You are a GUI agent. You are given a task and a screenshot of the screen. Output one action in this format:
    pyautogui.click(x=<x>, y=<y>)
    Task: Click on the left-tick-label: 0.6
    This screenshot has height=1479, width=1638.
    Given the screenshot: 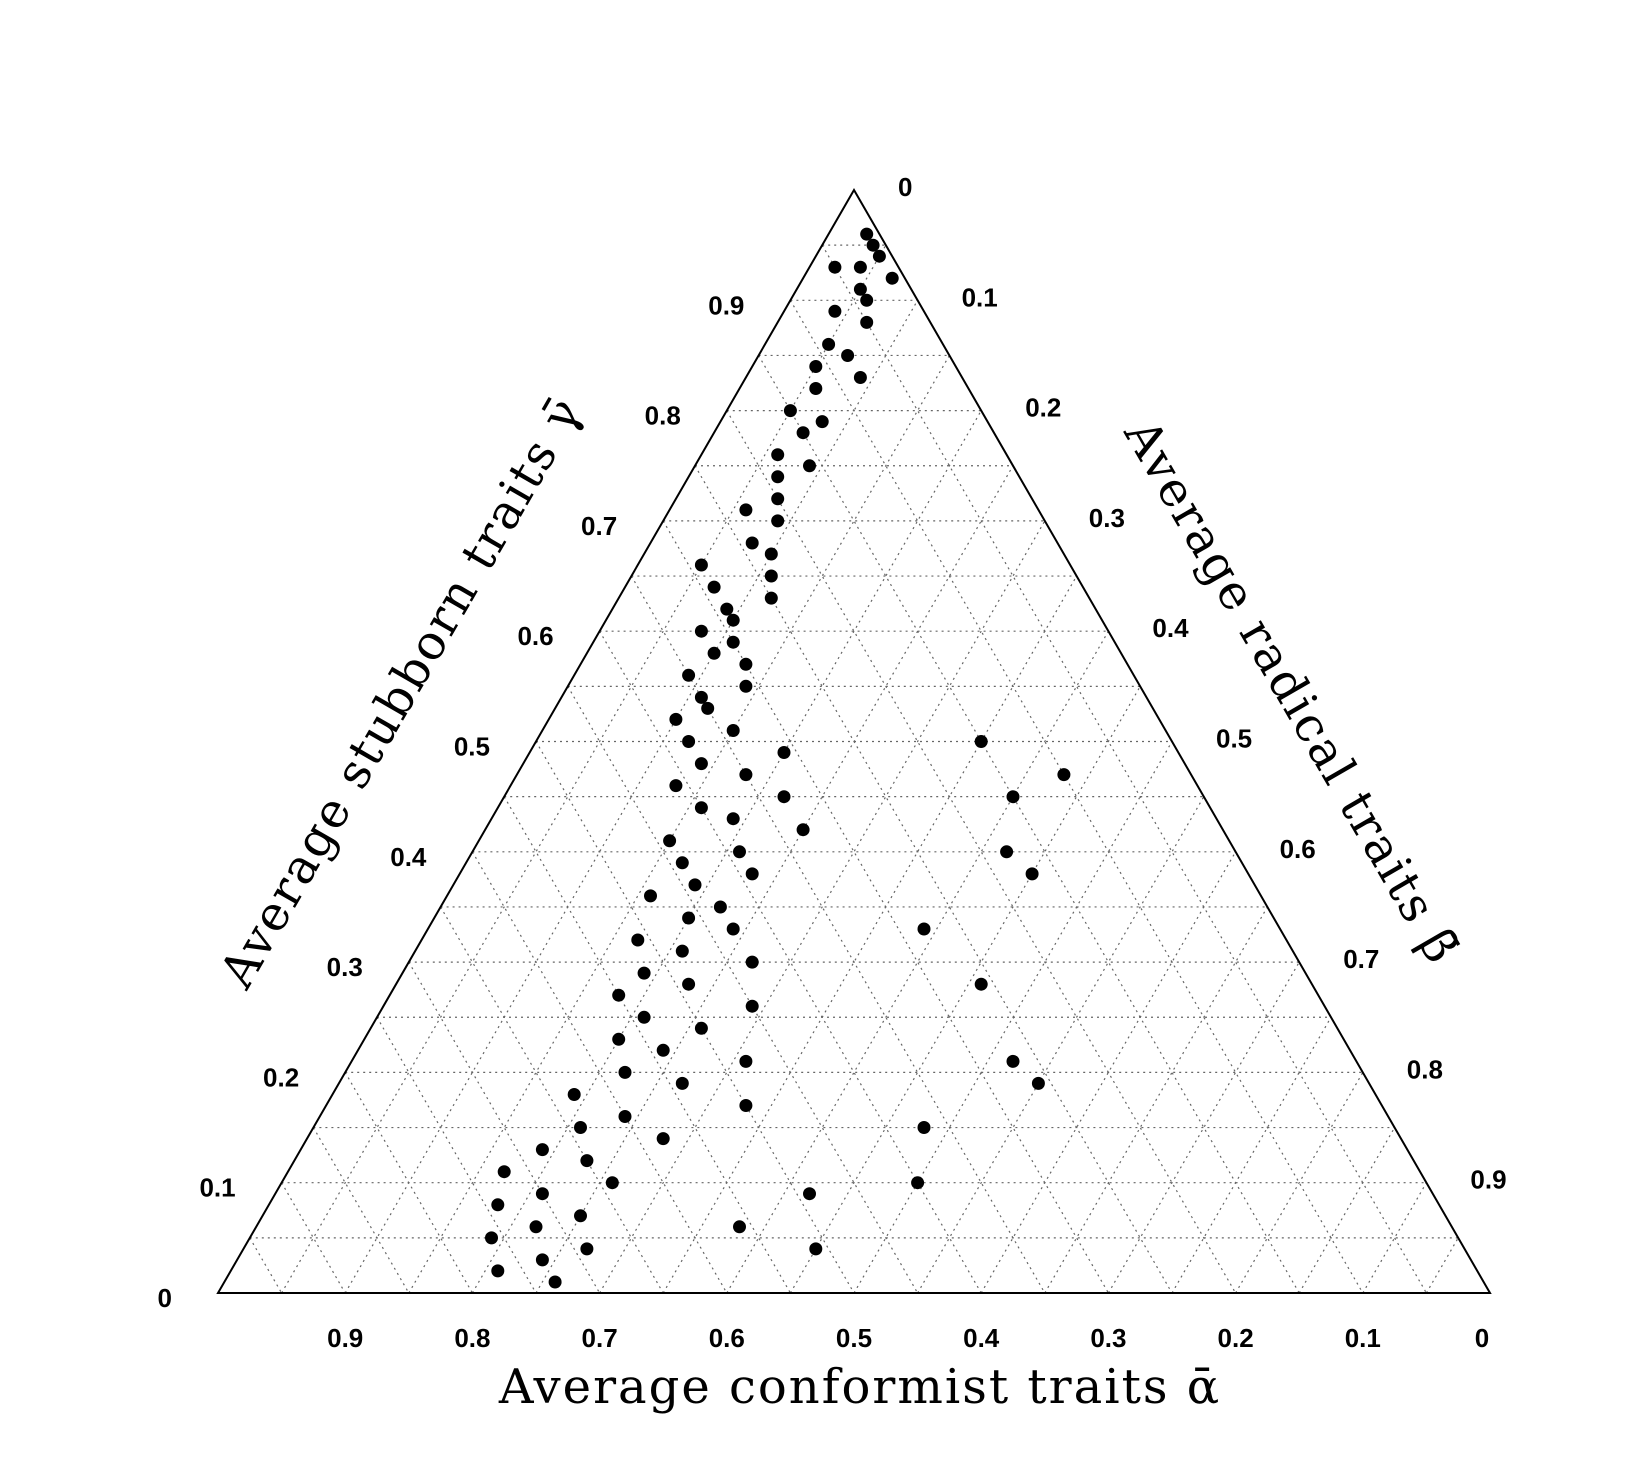 What is the action you would take?
    pyautogui.click(x=535, y=636)
    